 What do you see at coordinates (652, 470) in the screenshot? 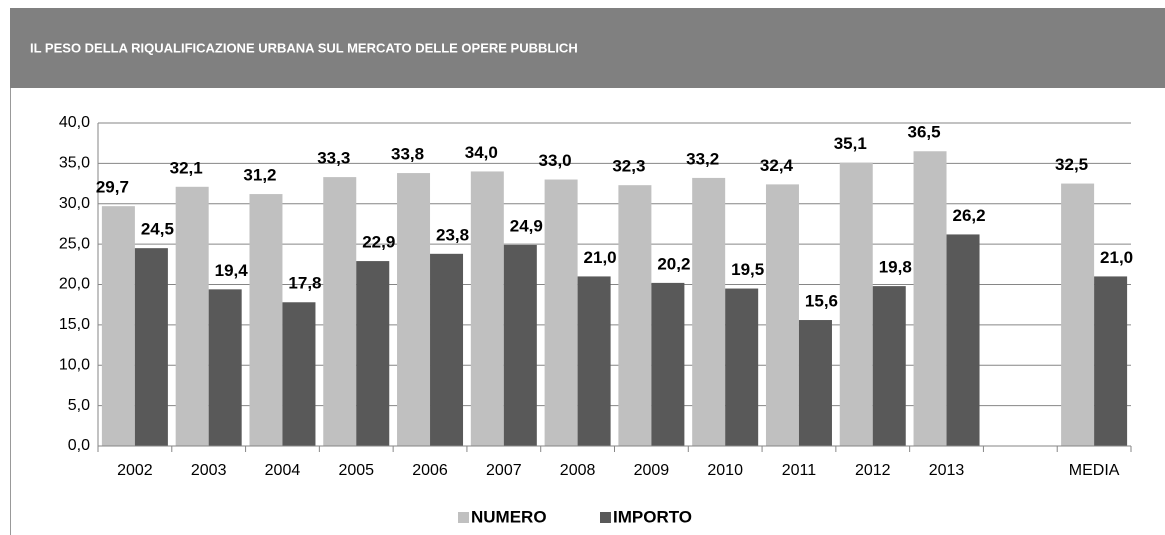
I see `x-tick-label: 2009` at bounding box center [652, 470].